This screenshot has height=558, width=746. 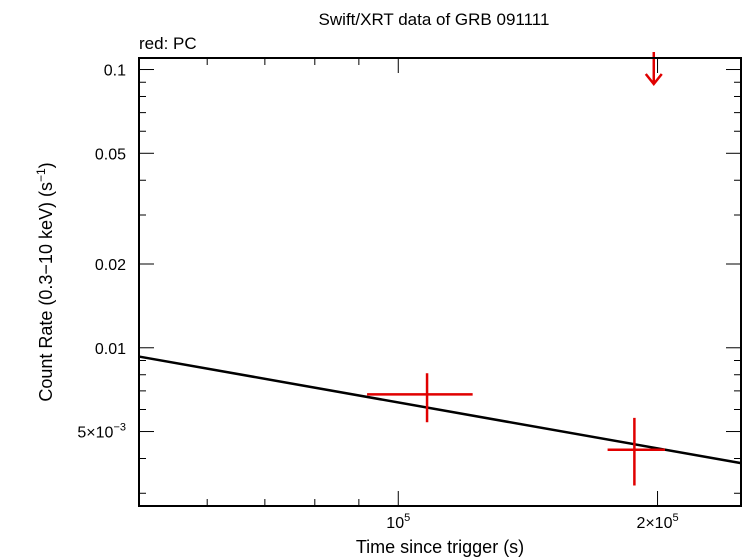 What do you see at coordinates (110, 265) in the screenshot?
I see `y-tick-label: 0.02` at bounding box center [110, 265].